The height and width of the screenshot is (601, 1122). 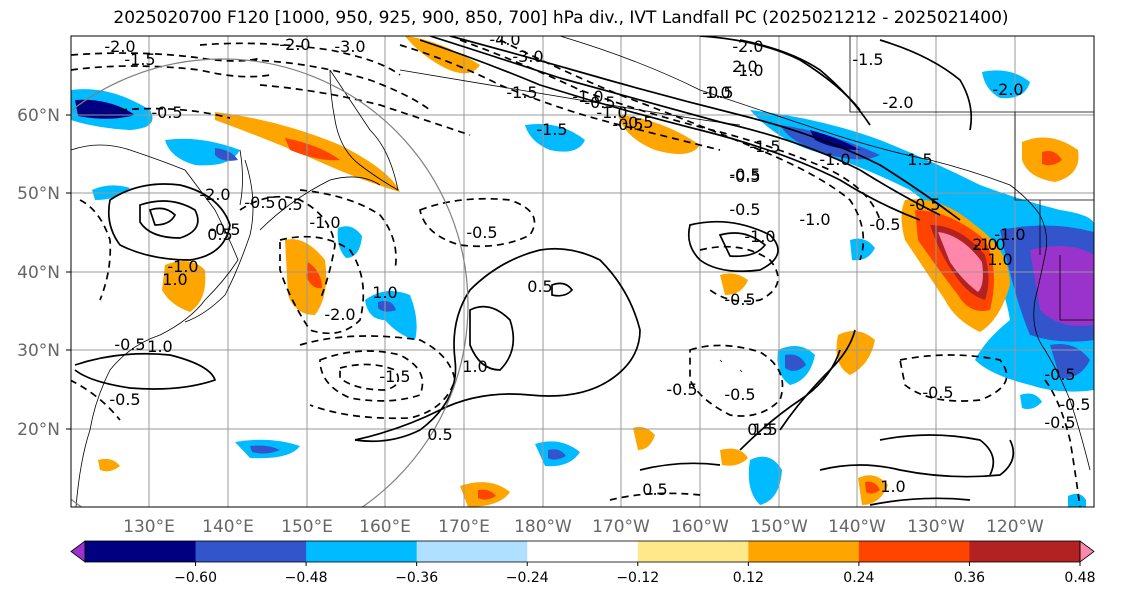 What do you see at coordinates (971, 178) in the screenshot?
I see `borders` at bounding box center [971, 178].